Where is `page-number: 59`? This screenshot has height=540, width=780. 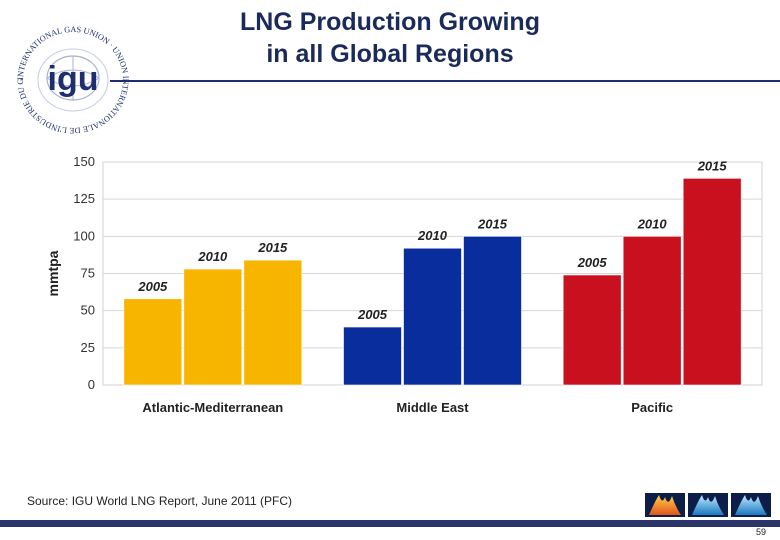
page-number: 59 is located at coordinates (760, 532).